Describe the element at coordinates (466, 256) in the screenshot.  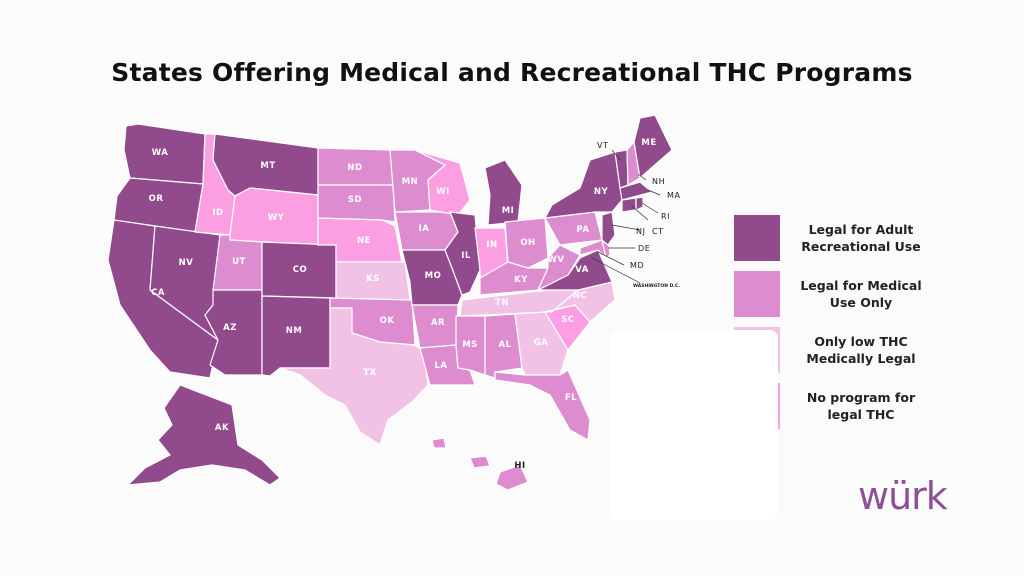
I see `state-label-il: IL` at that location.